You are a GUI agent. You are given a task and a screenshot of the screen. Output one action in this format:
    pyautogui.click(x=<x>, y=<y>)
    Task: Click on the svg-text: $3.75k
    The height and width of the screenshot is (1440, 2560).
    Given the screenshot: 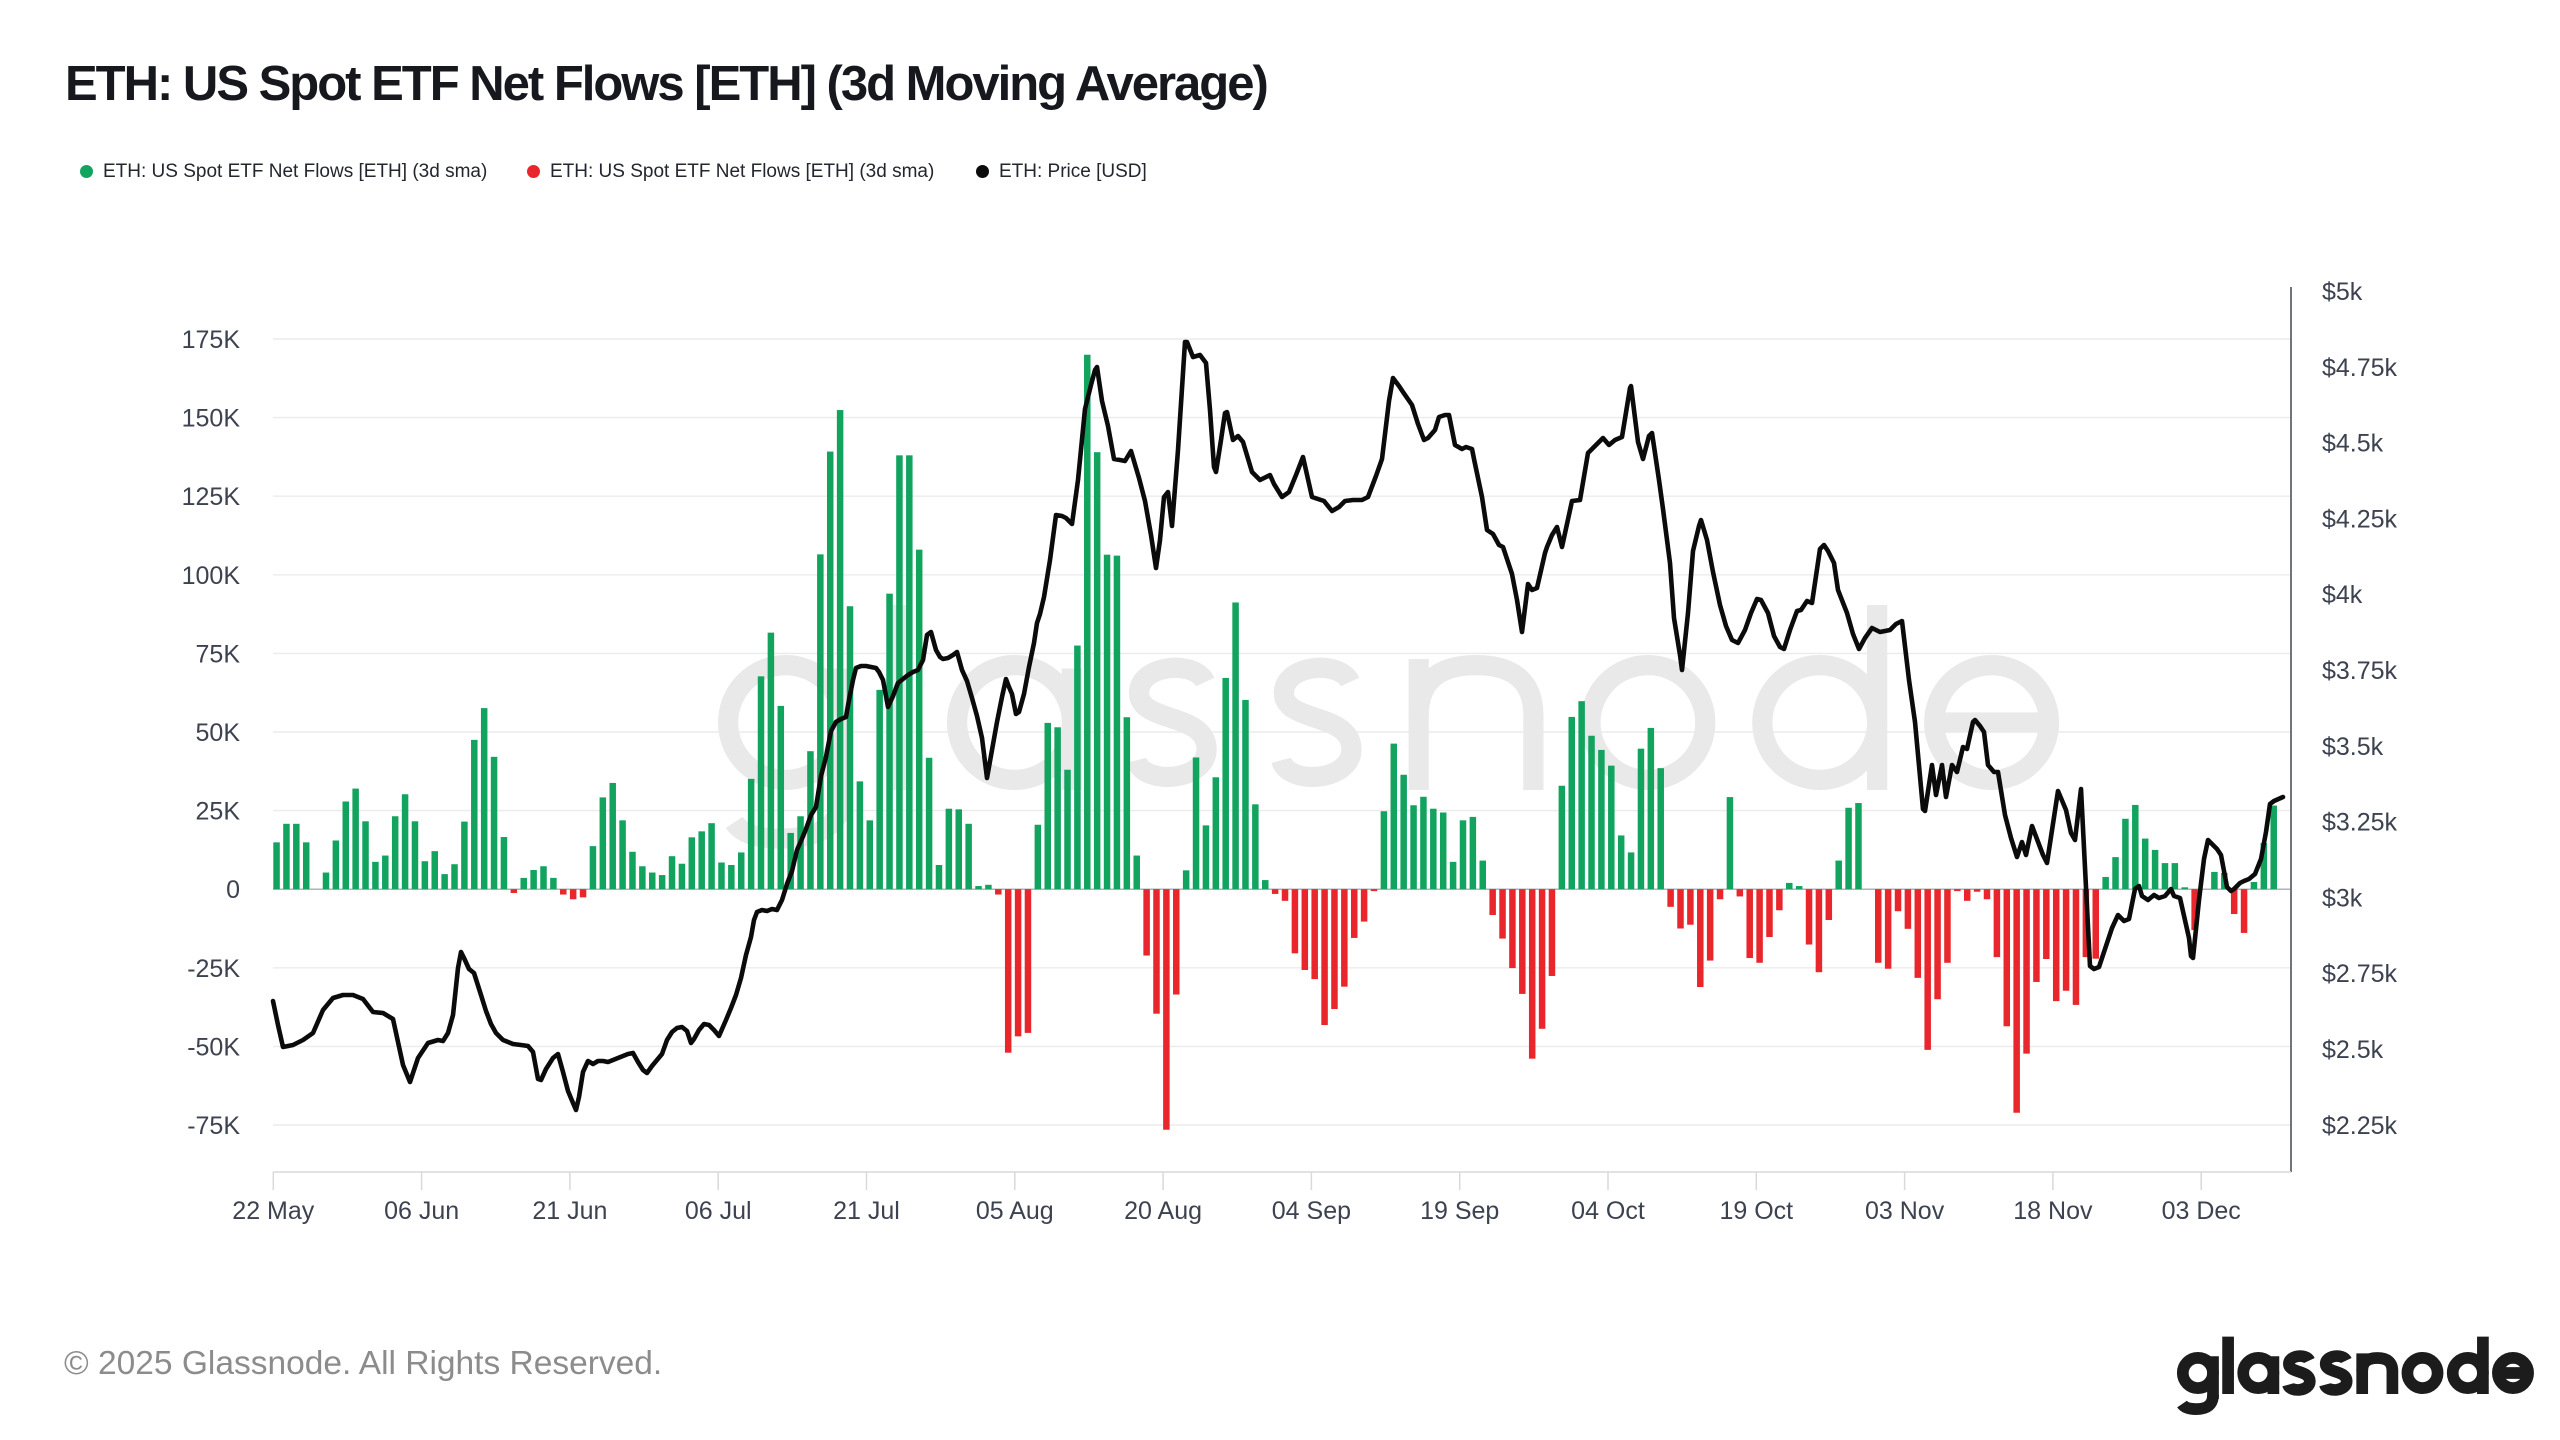 What is the action you would take?
    pyautogui.click(x=2360, y=671)
    